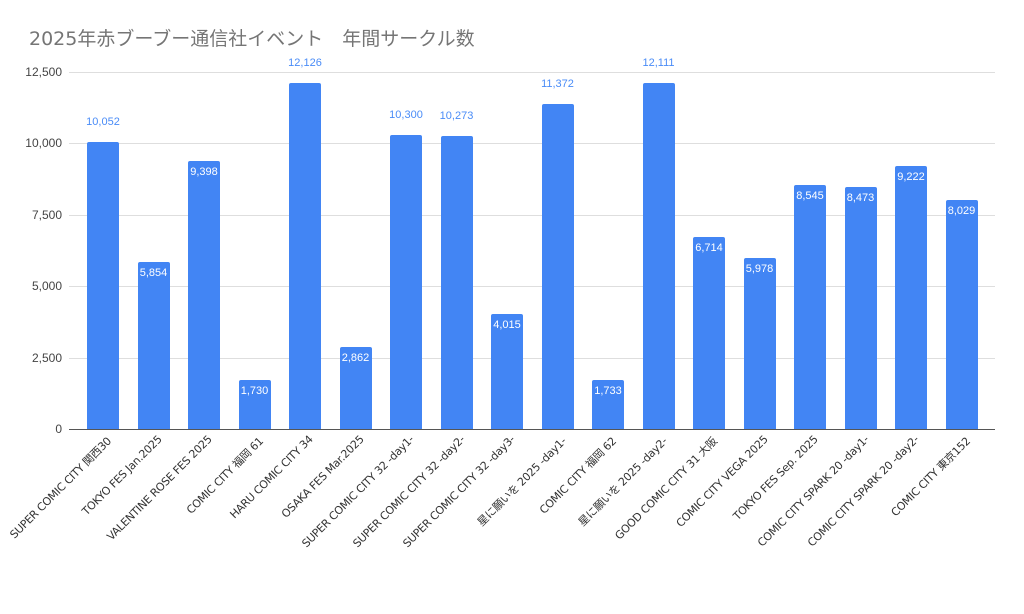  What do you see at coordinates (709, 248) in the screenshot?
I see `data-label: 6,714` at bounding box center [709, 248].